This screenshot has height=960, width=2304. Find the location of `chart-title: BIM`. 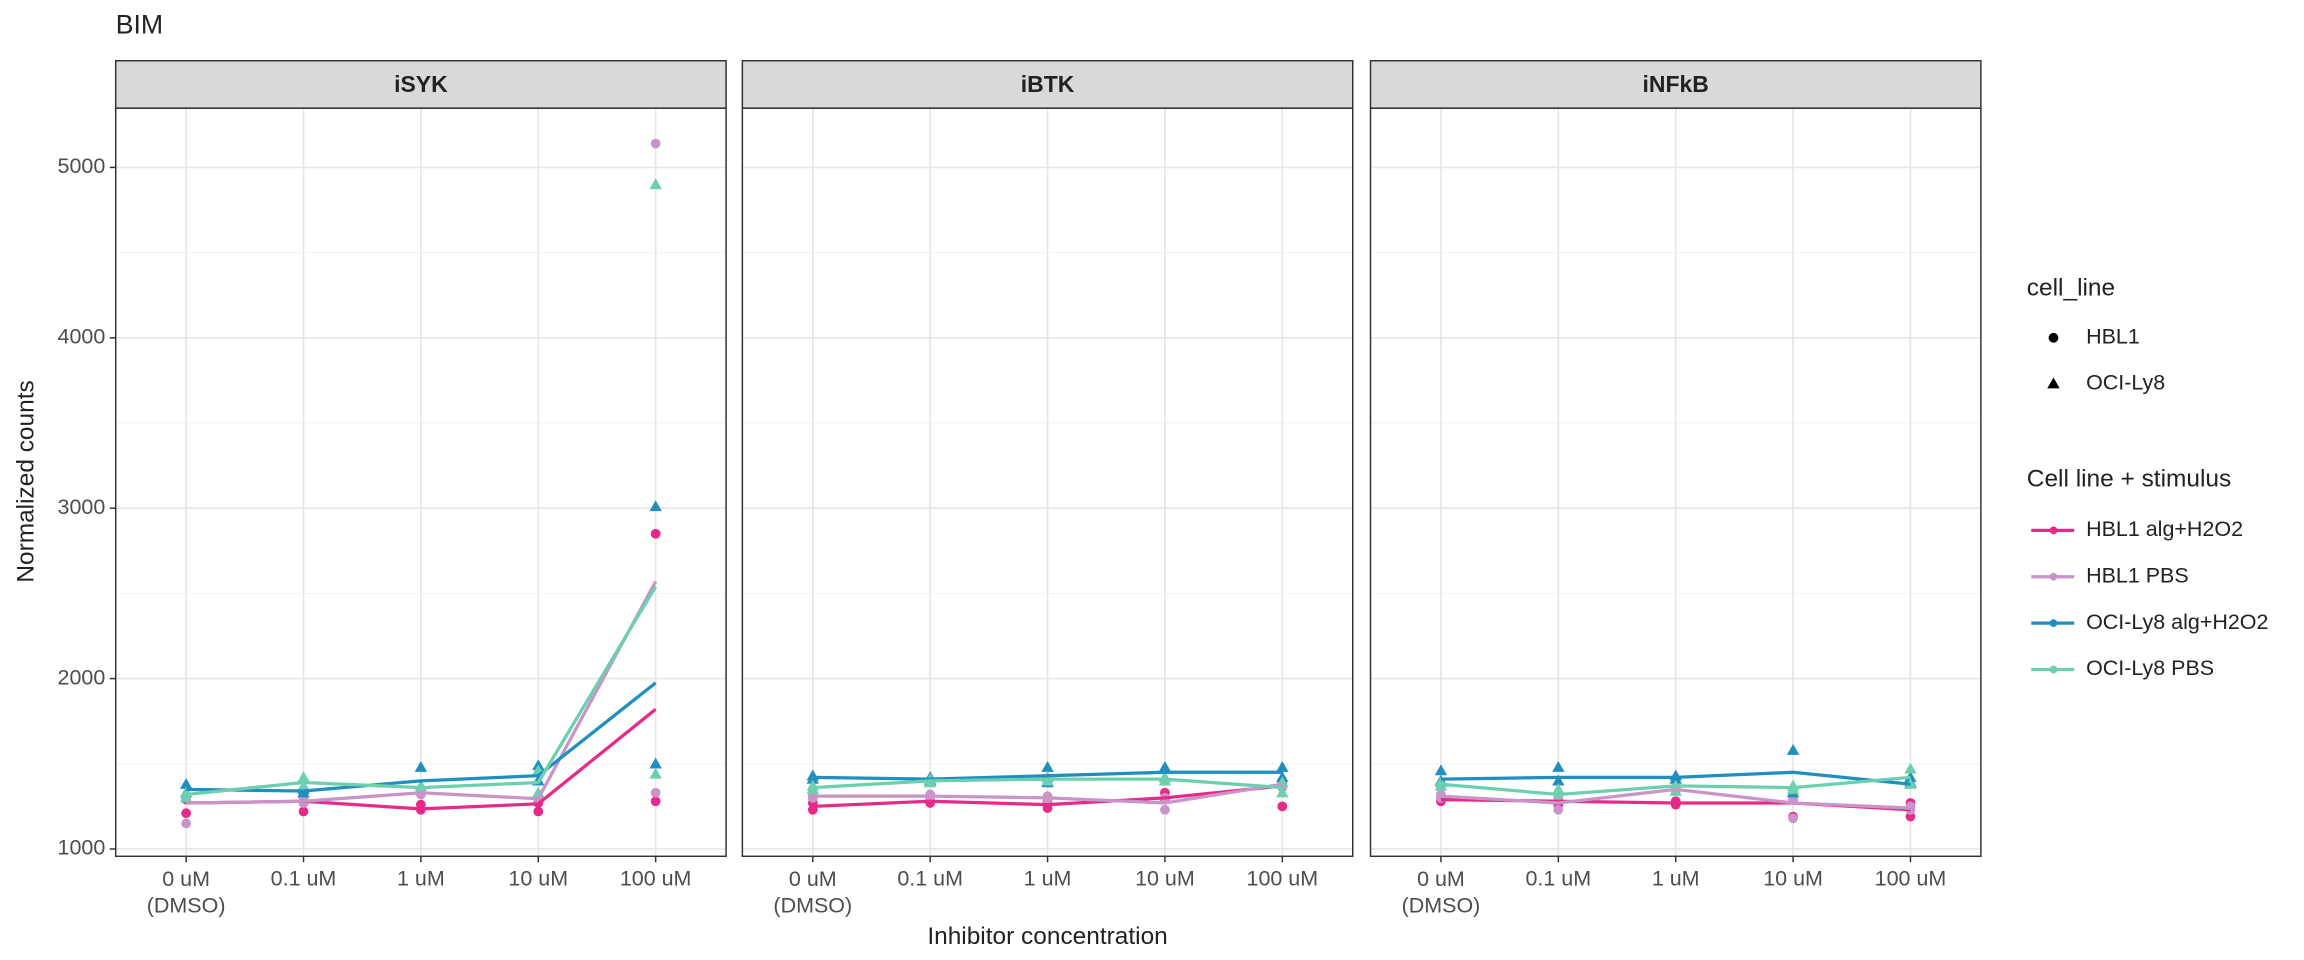

chart-title: BIM is located at coordinates (139, 25).